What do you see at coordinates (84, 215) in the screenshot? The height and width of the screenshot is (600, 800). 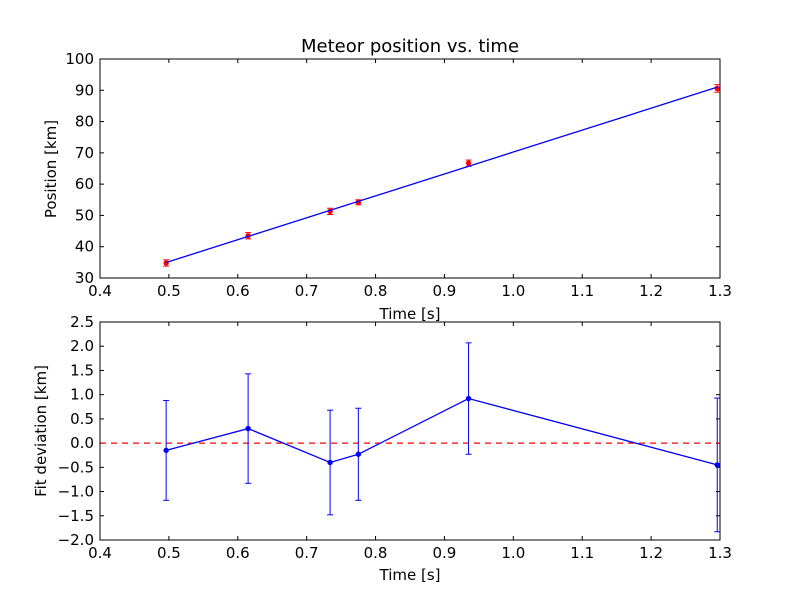 I see `position-y-tick-label: 50` at bounding box center [84, 215].